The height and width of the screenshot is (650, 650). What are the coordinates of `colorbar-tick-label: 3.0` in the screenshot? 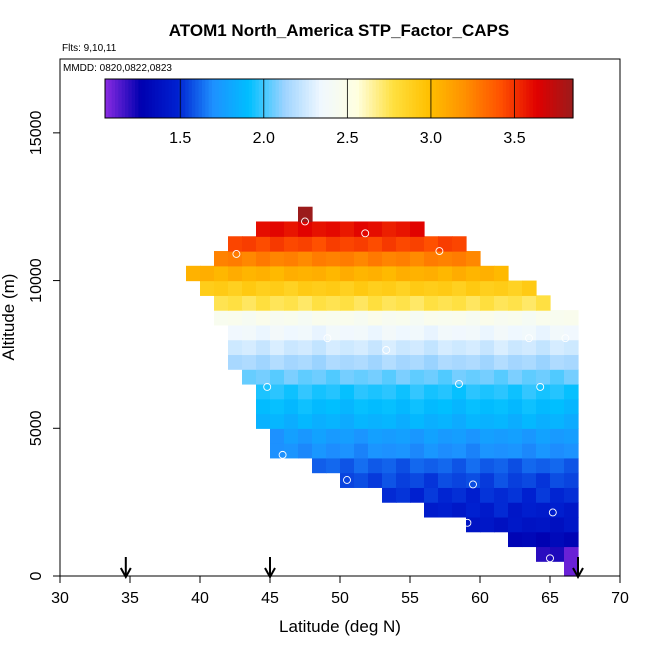 It's located at (431, 138).